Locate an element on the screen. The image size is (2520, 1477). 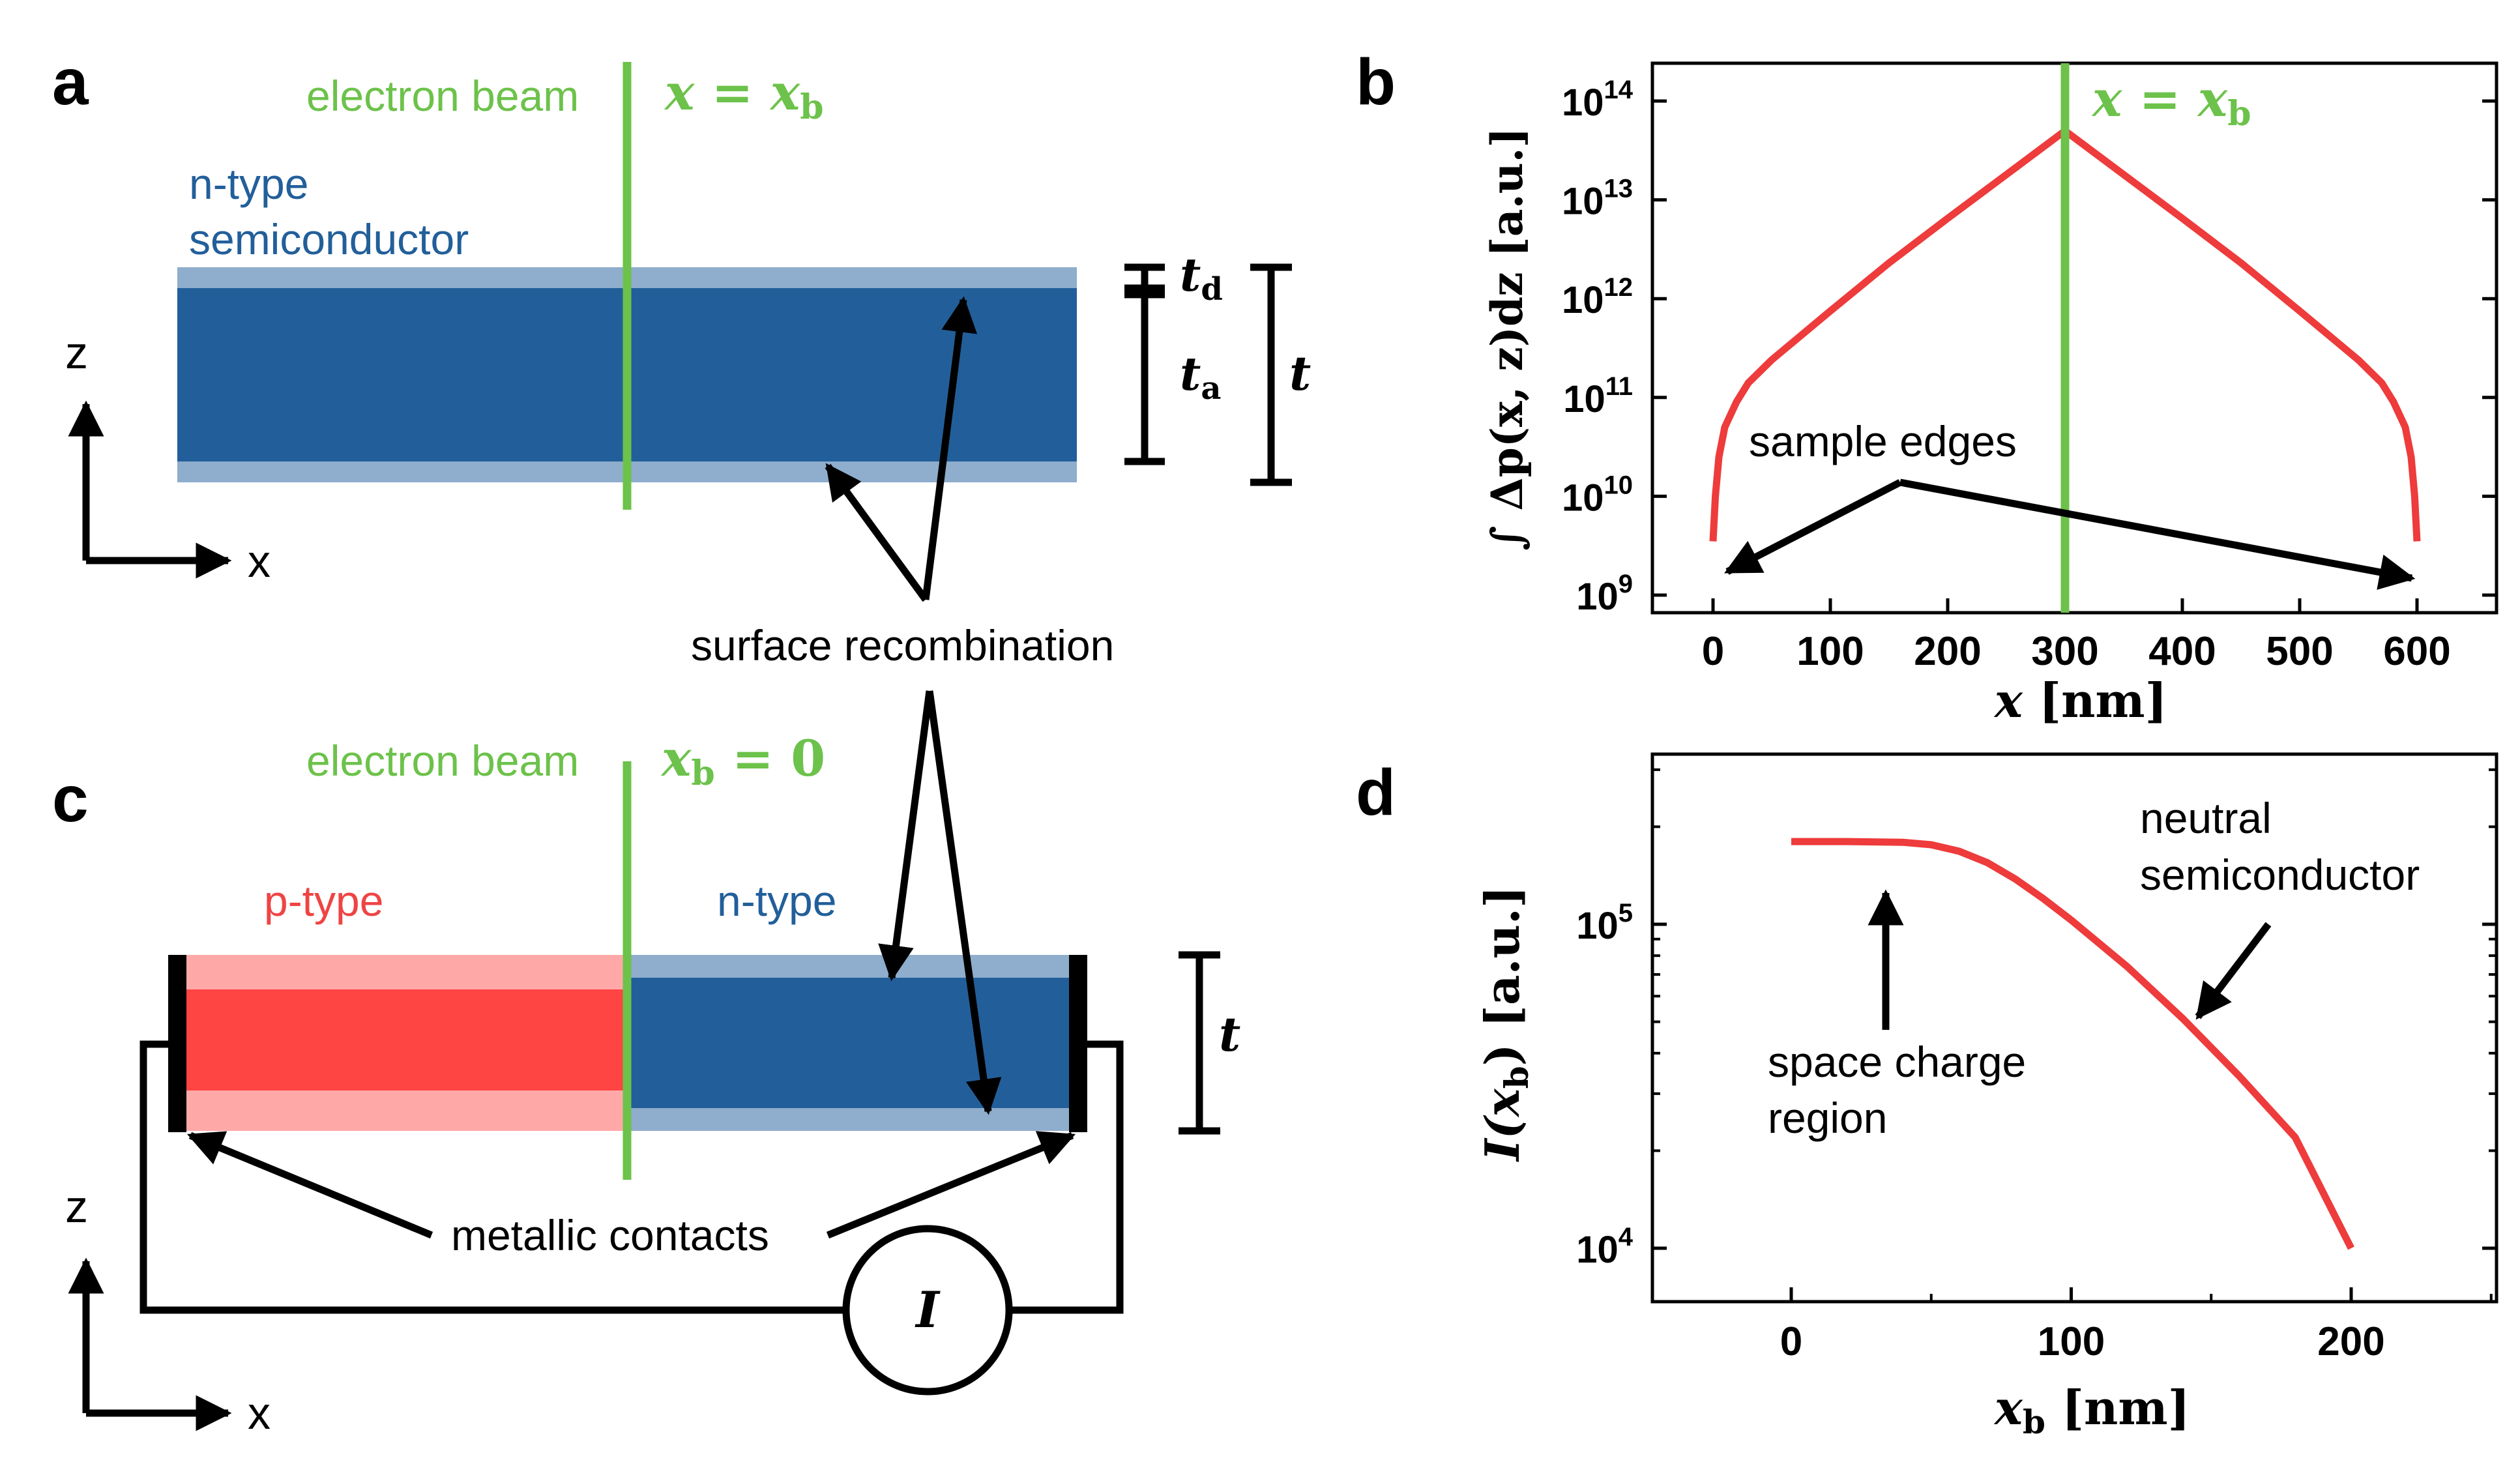
electron-beam-label-c: electron beam is located at coordinates (442, 761).